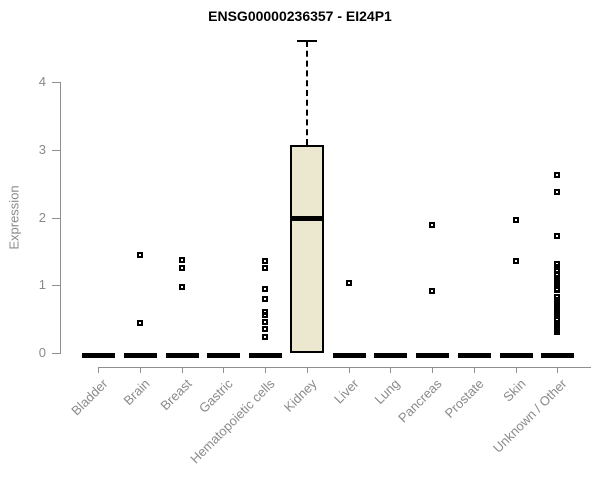 The height and width of the screenshot is (500, 600). Describe the element at coordinates (306, 93) in the screenshot. I see `boxplot-whisker` at that location.